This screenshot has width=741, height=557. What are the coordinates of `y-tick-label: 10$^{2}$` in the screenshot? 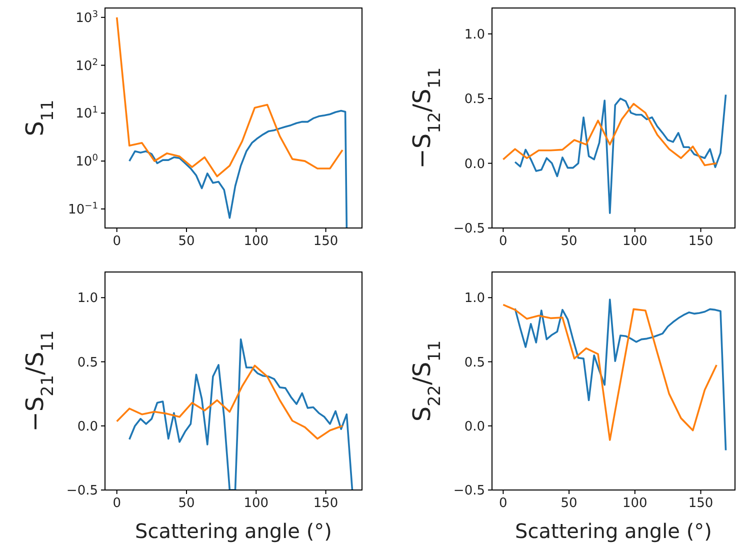 It's located at (87, 66).